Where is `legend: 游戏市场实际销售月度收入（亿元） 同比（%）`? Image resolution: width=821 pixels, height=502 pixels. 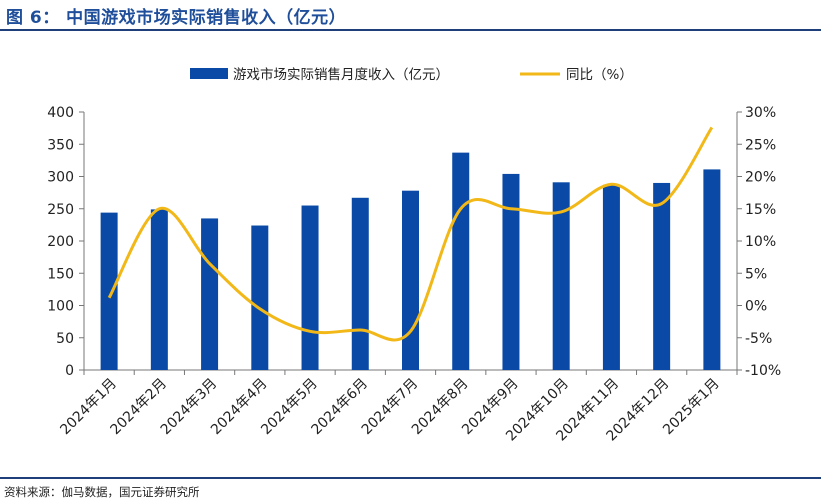 legend: 游戏市场实际销售月度收入（亿元） 同比（%） is located at coordinates (411, 74).